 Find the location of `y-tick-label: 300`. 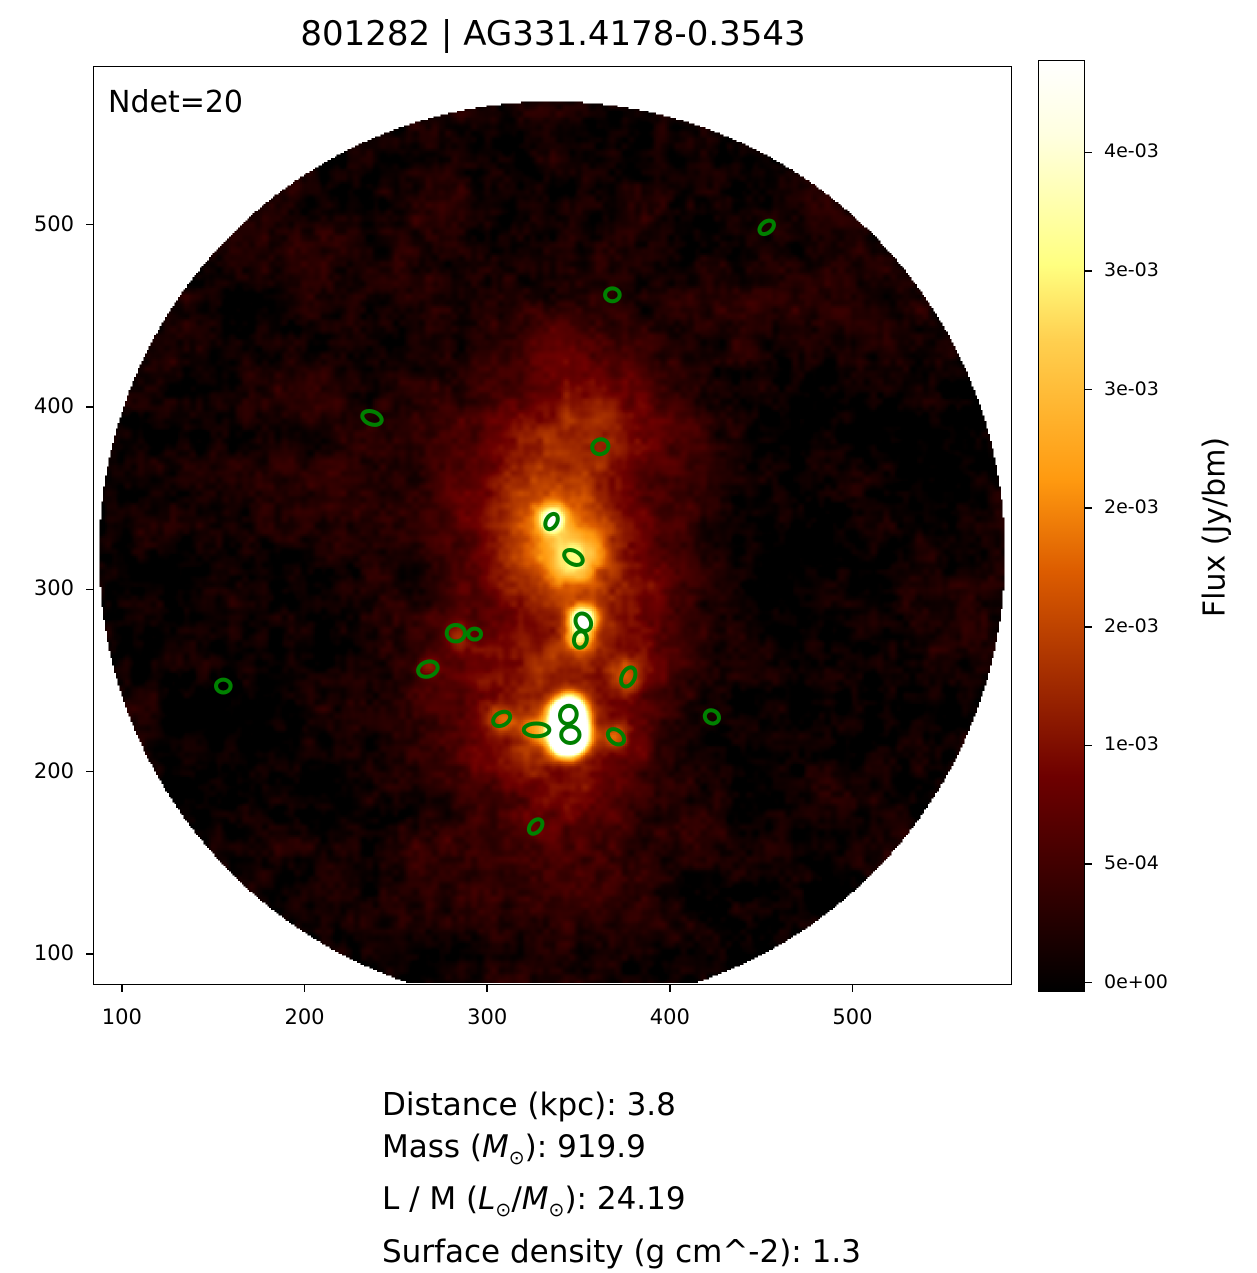

y-tick-label: 300 is located at coordinates (53, 588).